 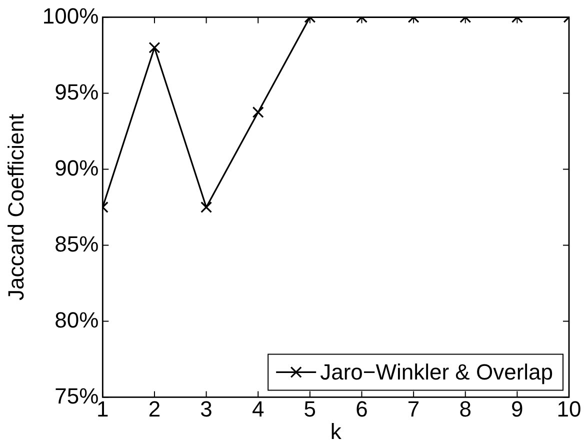 What do you see at coordinates (258, 409) in the screenshot?
I see `x-tick-label: 4` at bounding box center [258, 409].